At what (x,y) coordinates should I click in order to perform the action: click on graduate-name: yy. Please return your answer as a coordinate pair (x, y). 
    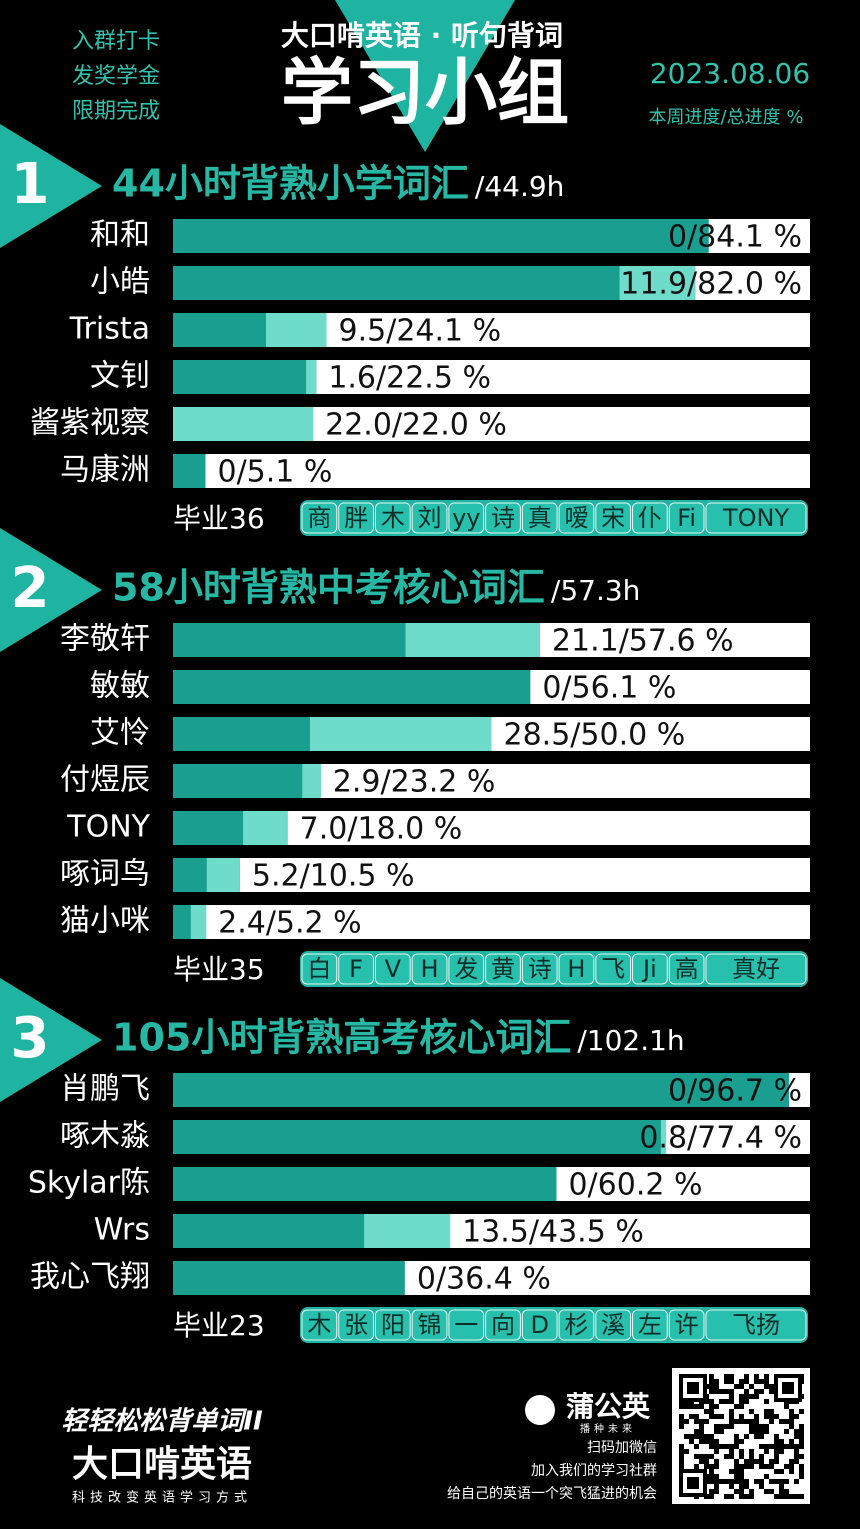
    Looking at the image, I should click on (466, 518).